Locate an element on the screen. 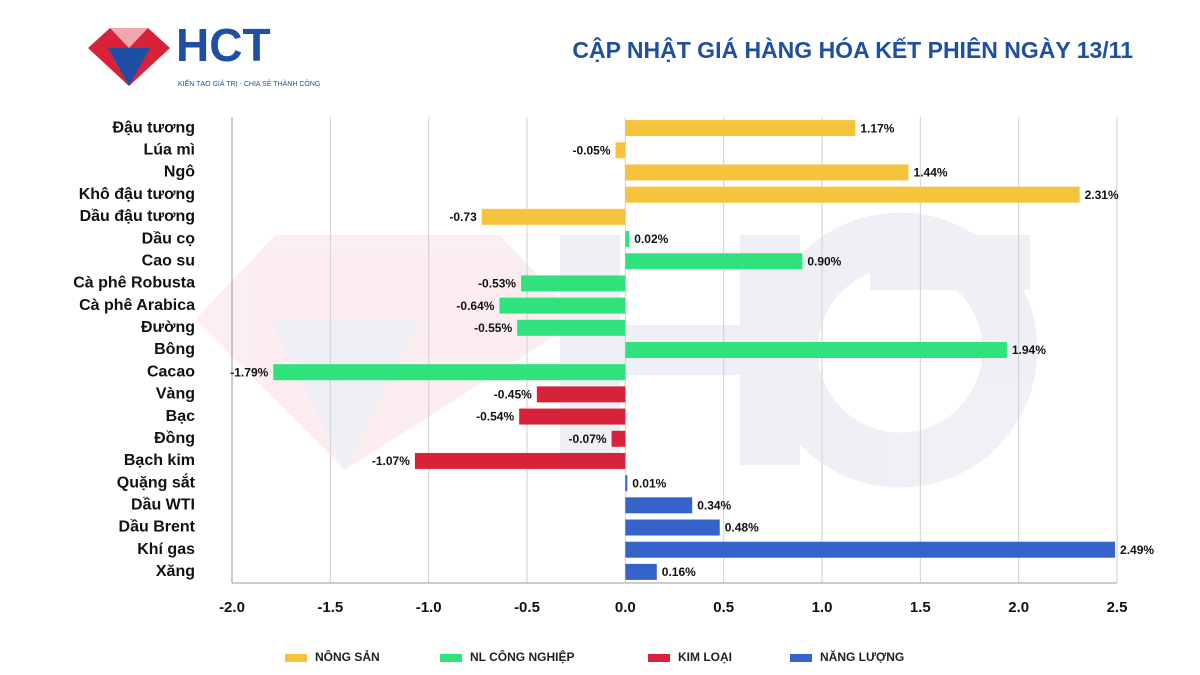 The width and height of the screenshot is (1200, 675). value-label: 1.94% is located at coordinates (1029, 350).